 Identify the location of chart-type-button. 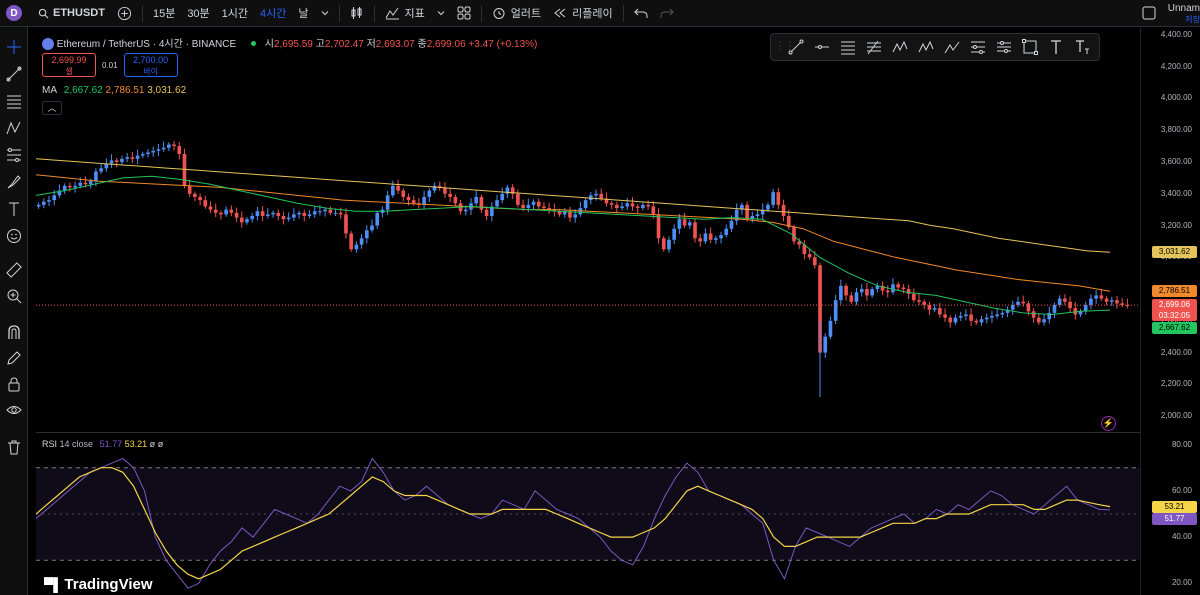
(357, 13).